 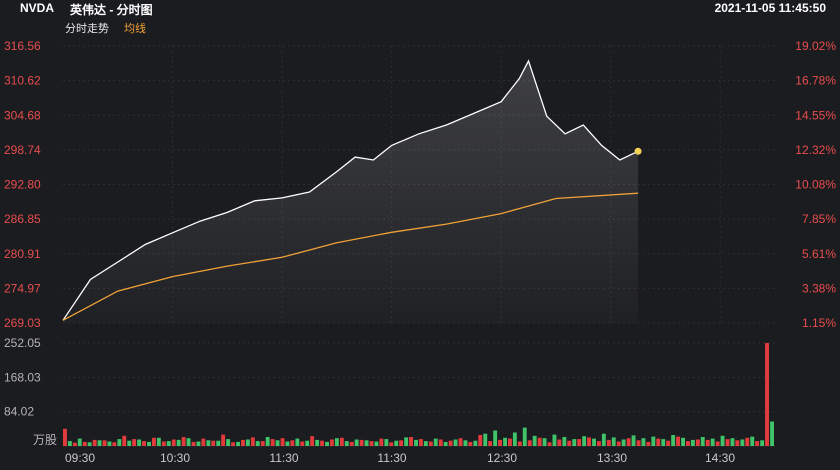 I want to click on y-tick-left: 280.91, so click(x=22, y=254).